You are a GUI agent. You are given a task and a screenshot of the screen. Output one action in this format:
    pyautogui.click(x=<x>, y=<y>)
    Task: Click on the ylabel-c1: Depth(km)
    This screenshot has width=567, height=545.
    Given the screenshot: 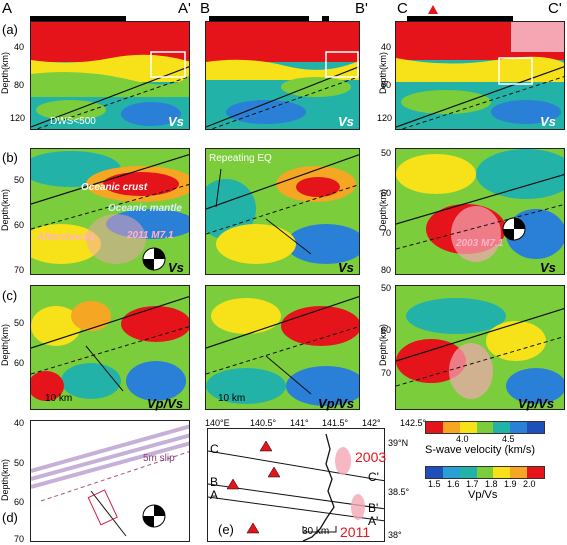 What is the action you would take?
    pyautogui.click(x=5, y=345)
    